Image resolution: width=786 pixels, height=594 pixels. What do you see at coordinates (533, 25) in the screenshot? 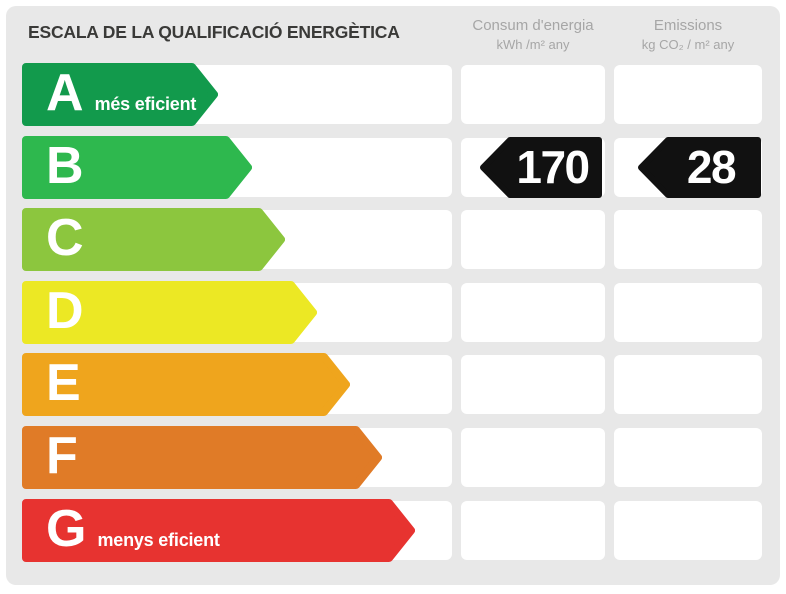
I see `consum-label: Consum d'energia` at bounding box center [533, 25].